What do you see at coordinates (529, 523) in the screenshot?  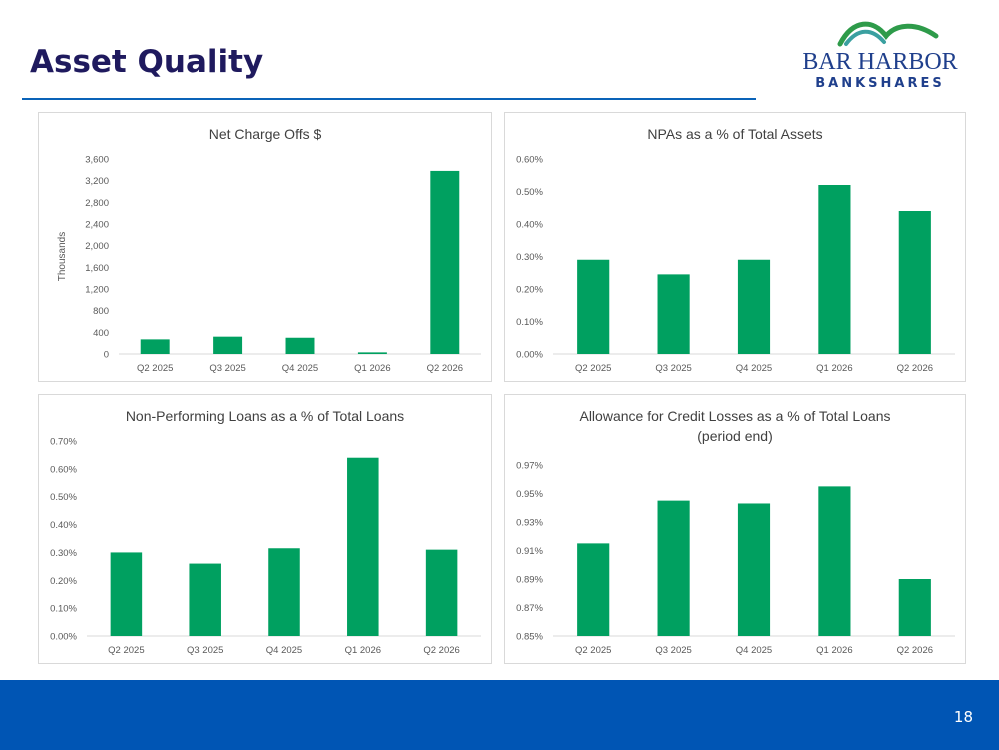 I see `y-tick-label: 0.93%` at bounding box center [529, 523].